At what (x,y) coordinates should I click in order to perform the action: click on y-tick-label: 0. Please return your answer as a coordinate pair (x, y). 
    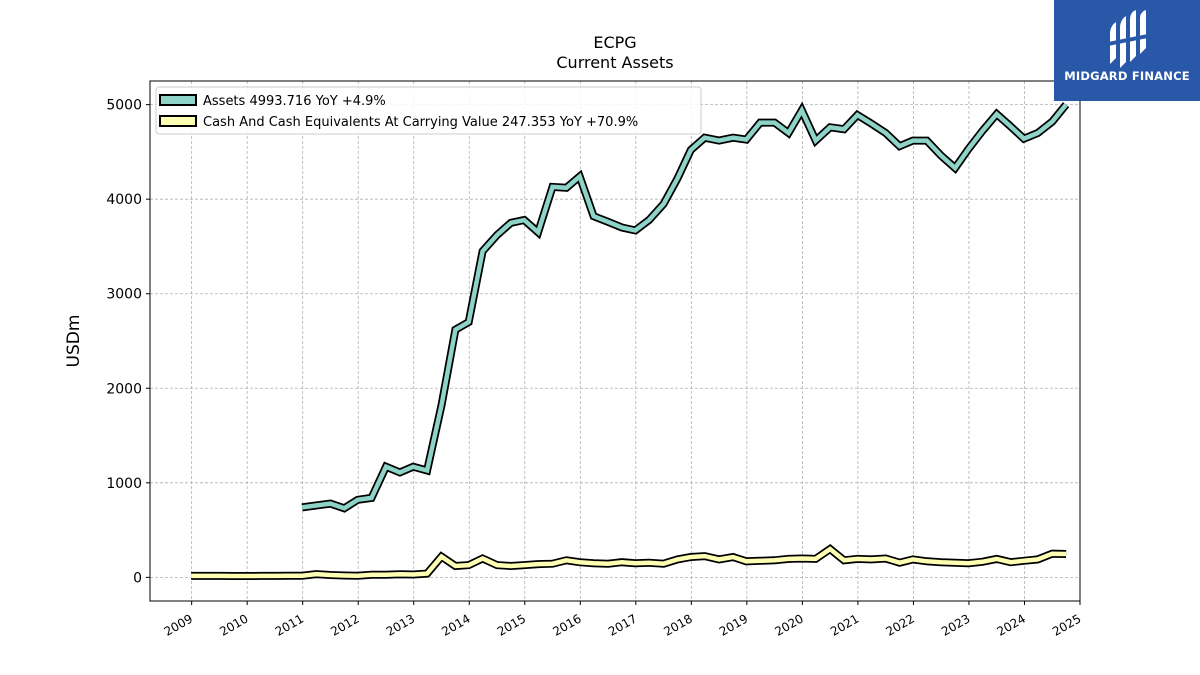
    Looking at the image, I should click on (137, 578).